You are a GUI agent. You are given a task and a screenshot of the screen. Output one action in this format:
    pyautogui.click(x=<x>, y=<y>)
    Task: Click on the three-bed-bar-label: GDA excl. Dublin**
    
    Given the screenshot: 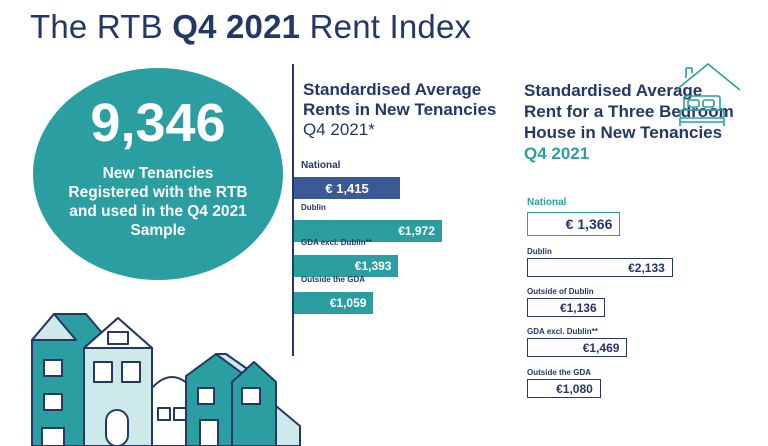 What is the action you would take?
    pyautogui.click(x=562, y=331)
    